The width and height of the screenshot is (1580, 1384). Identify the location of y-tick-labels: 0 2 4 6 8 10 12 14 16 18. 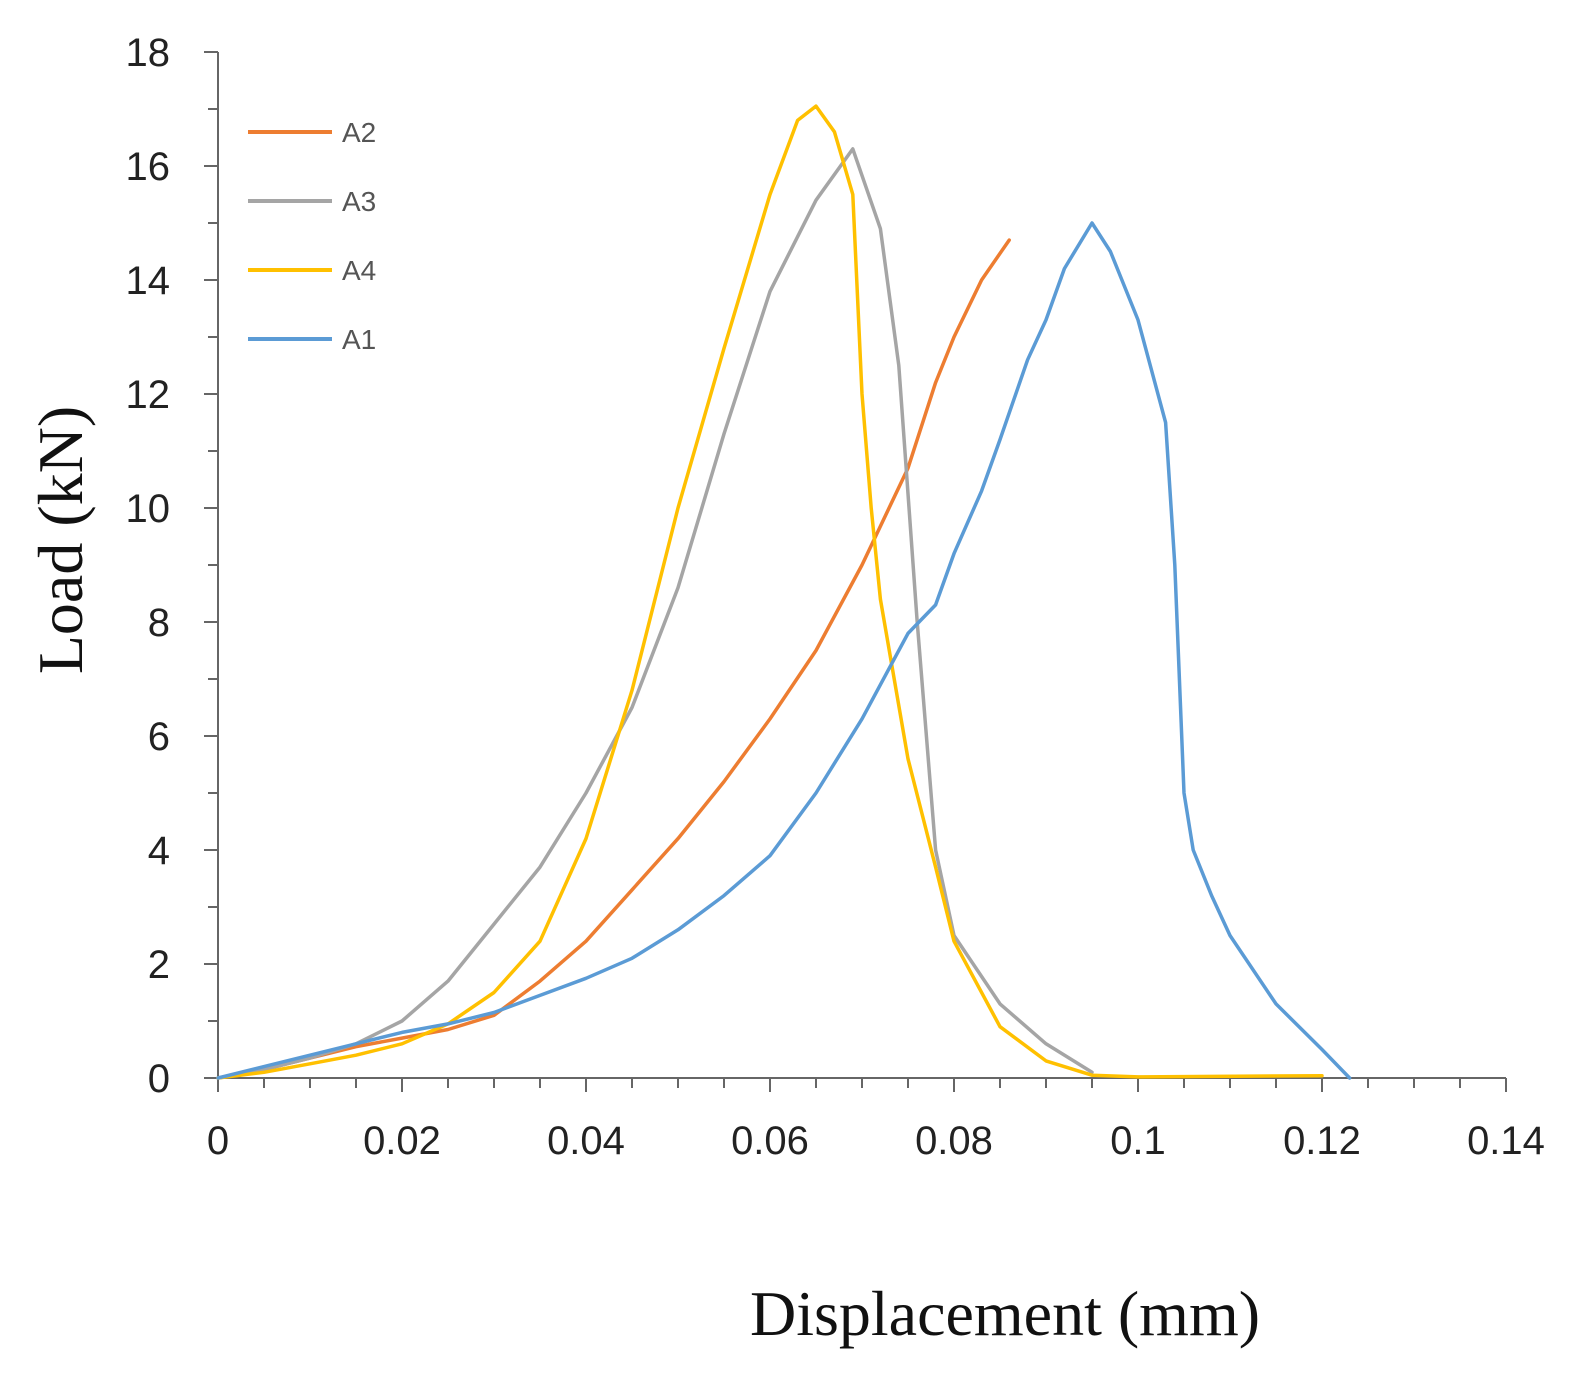
(148, 566).